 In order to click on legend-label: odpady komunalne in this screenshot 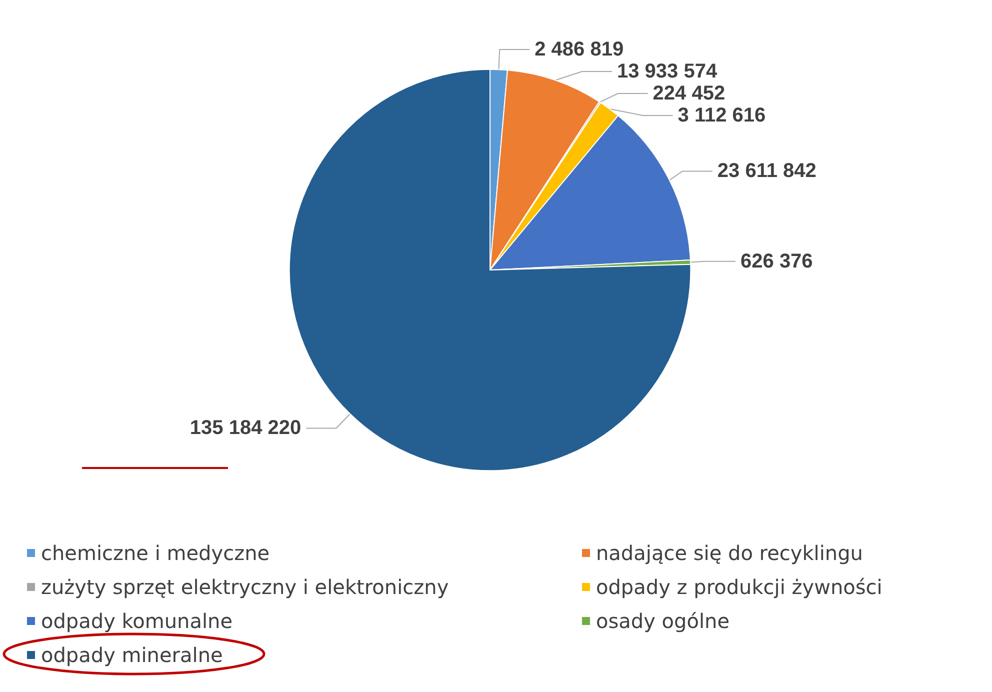, I will do `click(137, 621)`.